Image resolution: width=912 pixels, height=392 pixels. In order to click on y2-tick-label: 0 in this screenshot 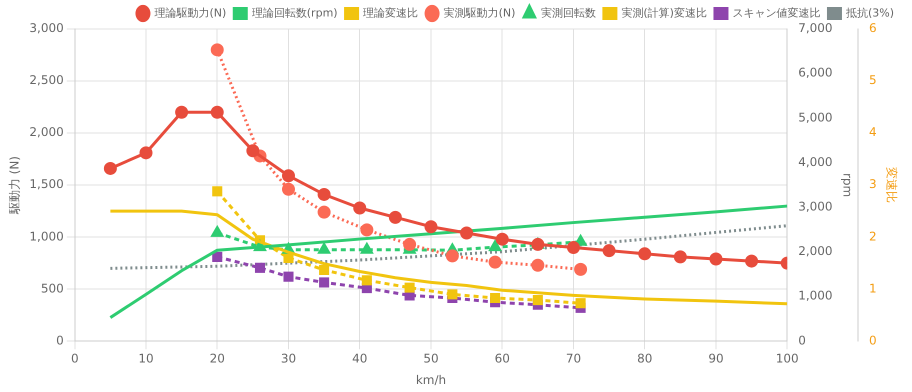, I will do `click(802, 340)`.